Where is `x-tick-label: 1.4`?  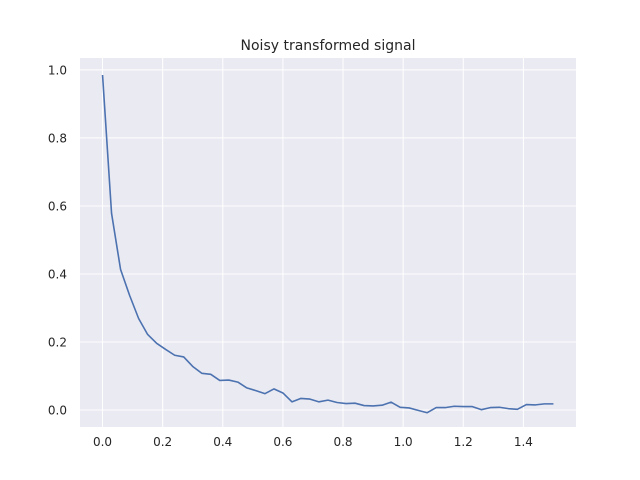 x-tick-label: 1.4 is located at coordinates (523, 442).